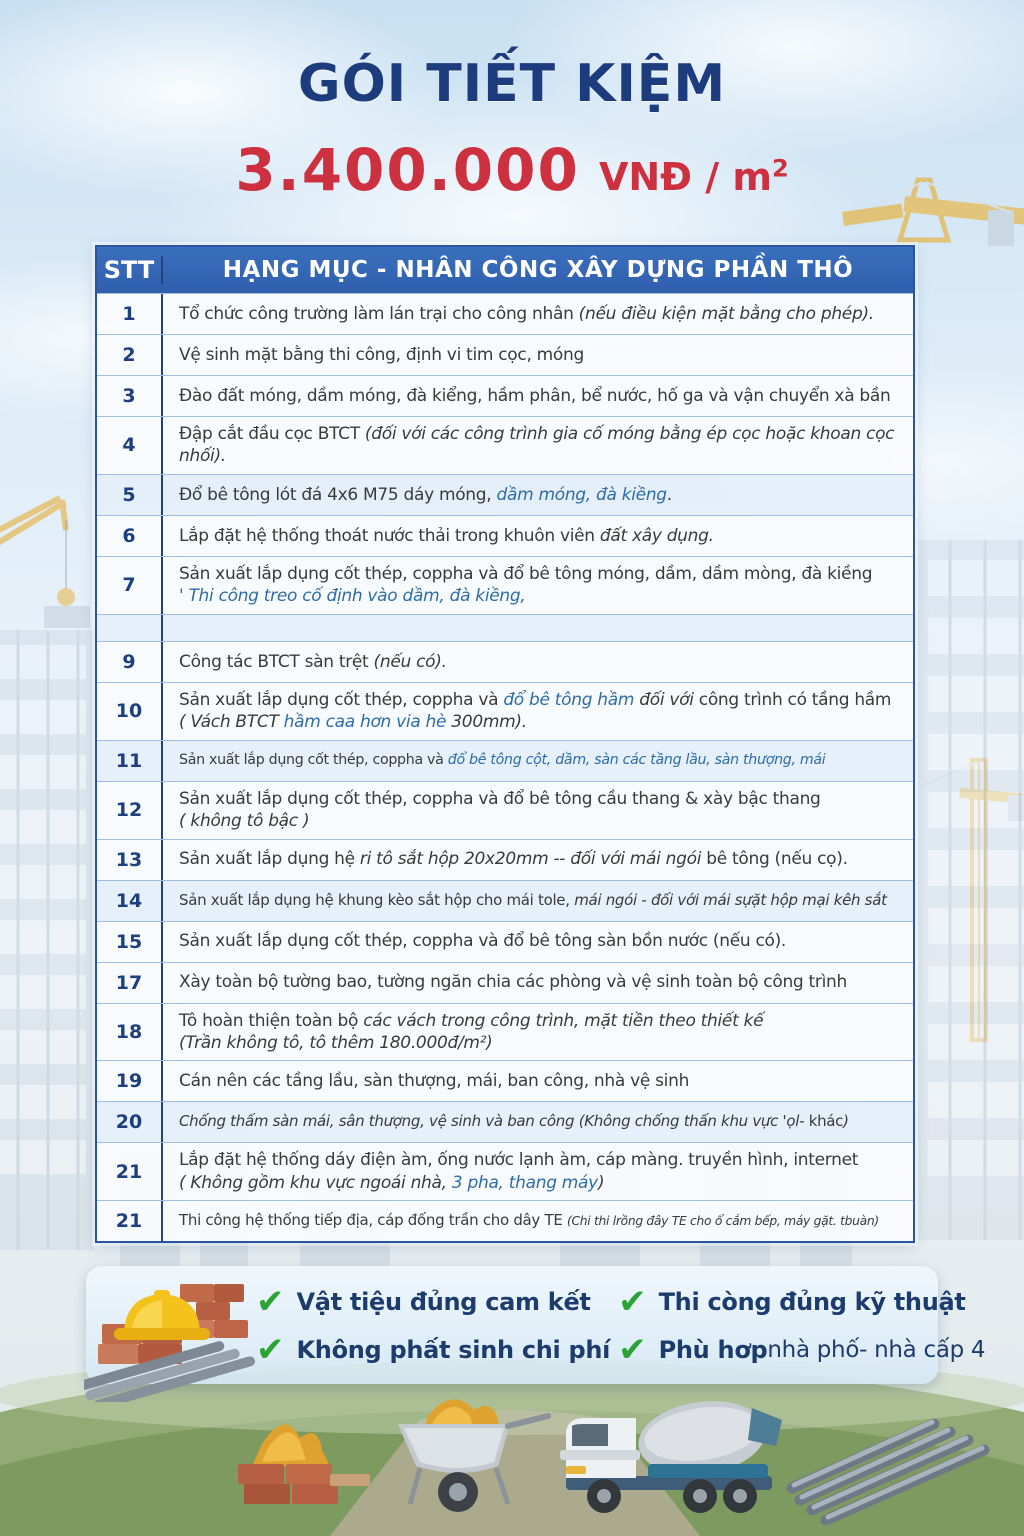  Describe the element at coordinates (812, 1302) in the screenshot. I see `guarantee-label: Thi còng đủng kỹ thuật` at that location.